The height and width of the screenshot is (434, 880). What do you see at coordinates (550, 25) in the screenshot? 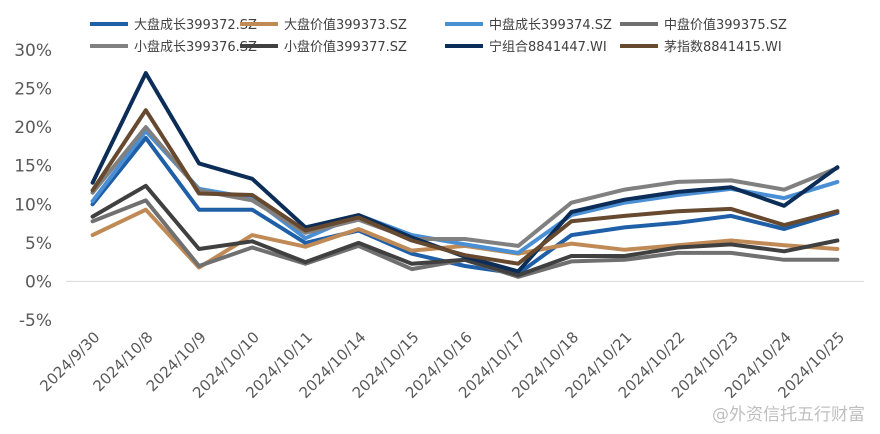
I see `legend-label: 中盘成长399374.SZ` at bounding box center [550, 25].